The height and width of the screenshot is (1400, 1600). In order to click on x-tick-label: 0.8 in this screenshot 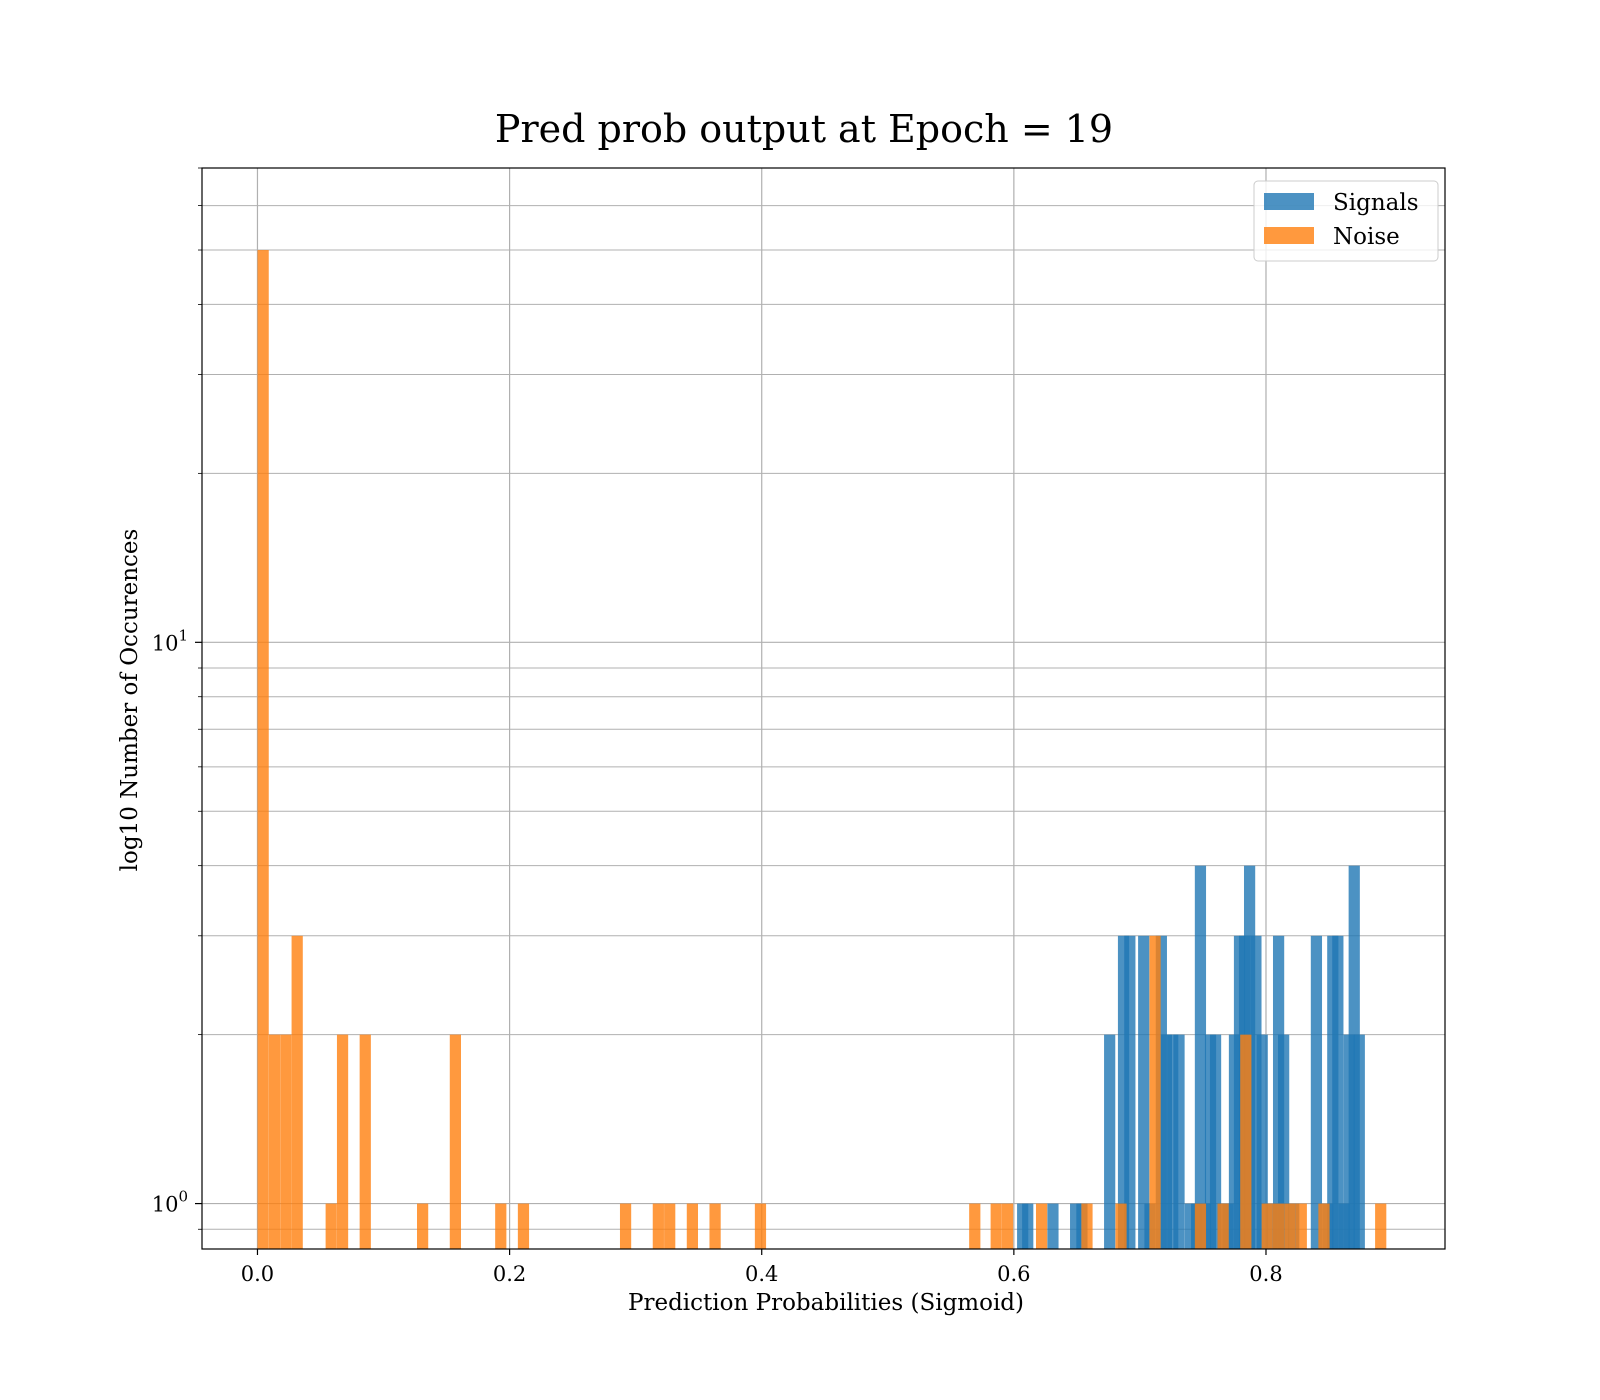, I will do `click(1265, 1274)`.